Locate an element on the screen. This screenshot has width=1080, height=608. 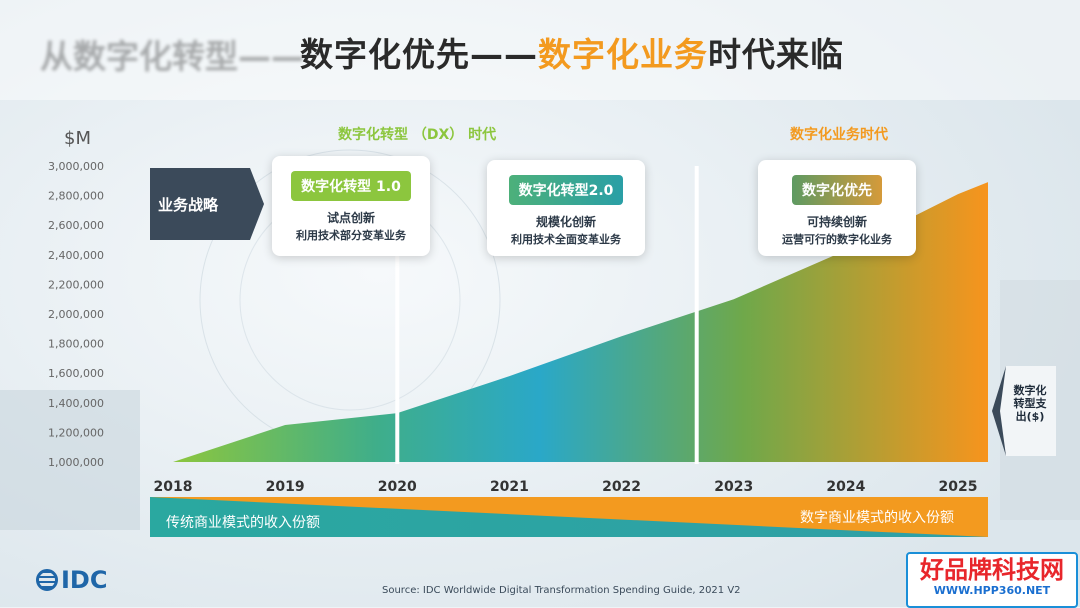
spend-arrow-tip is located at coordinates (999, 411).